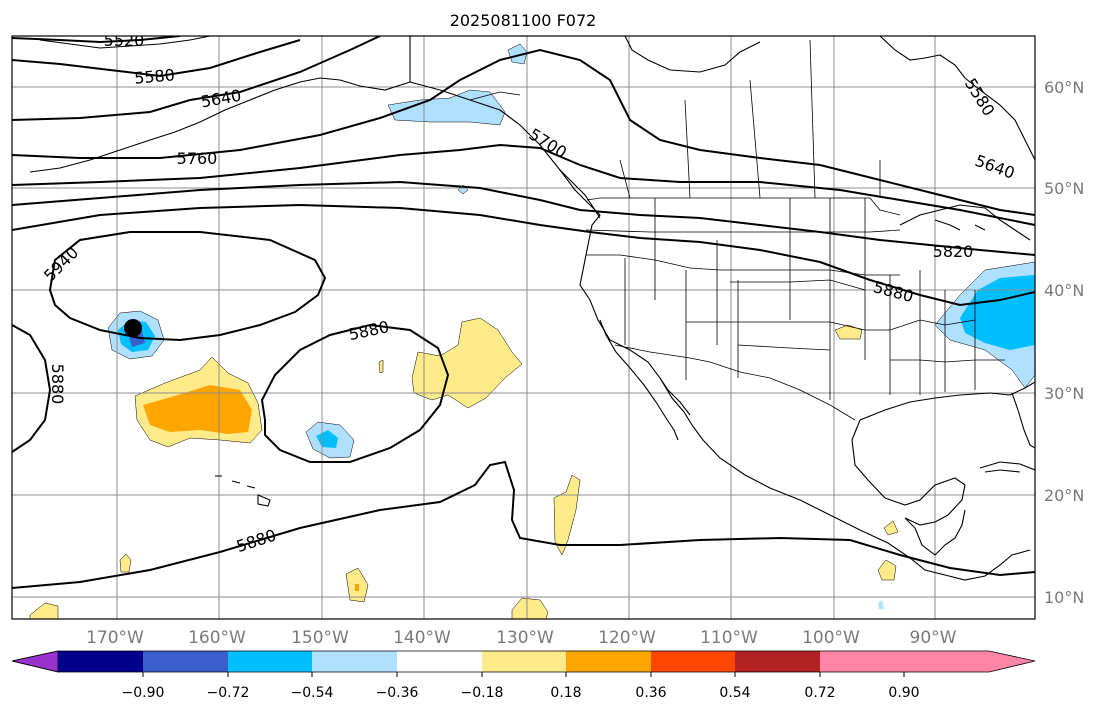 The height and width of the screenshot is (712, 1105). I want to click on anomaly-yellow-east-pacific, so click(467, 363).